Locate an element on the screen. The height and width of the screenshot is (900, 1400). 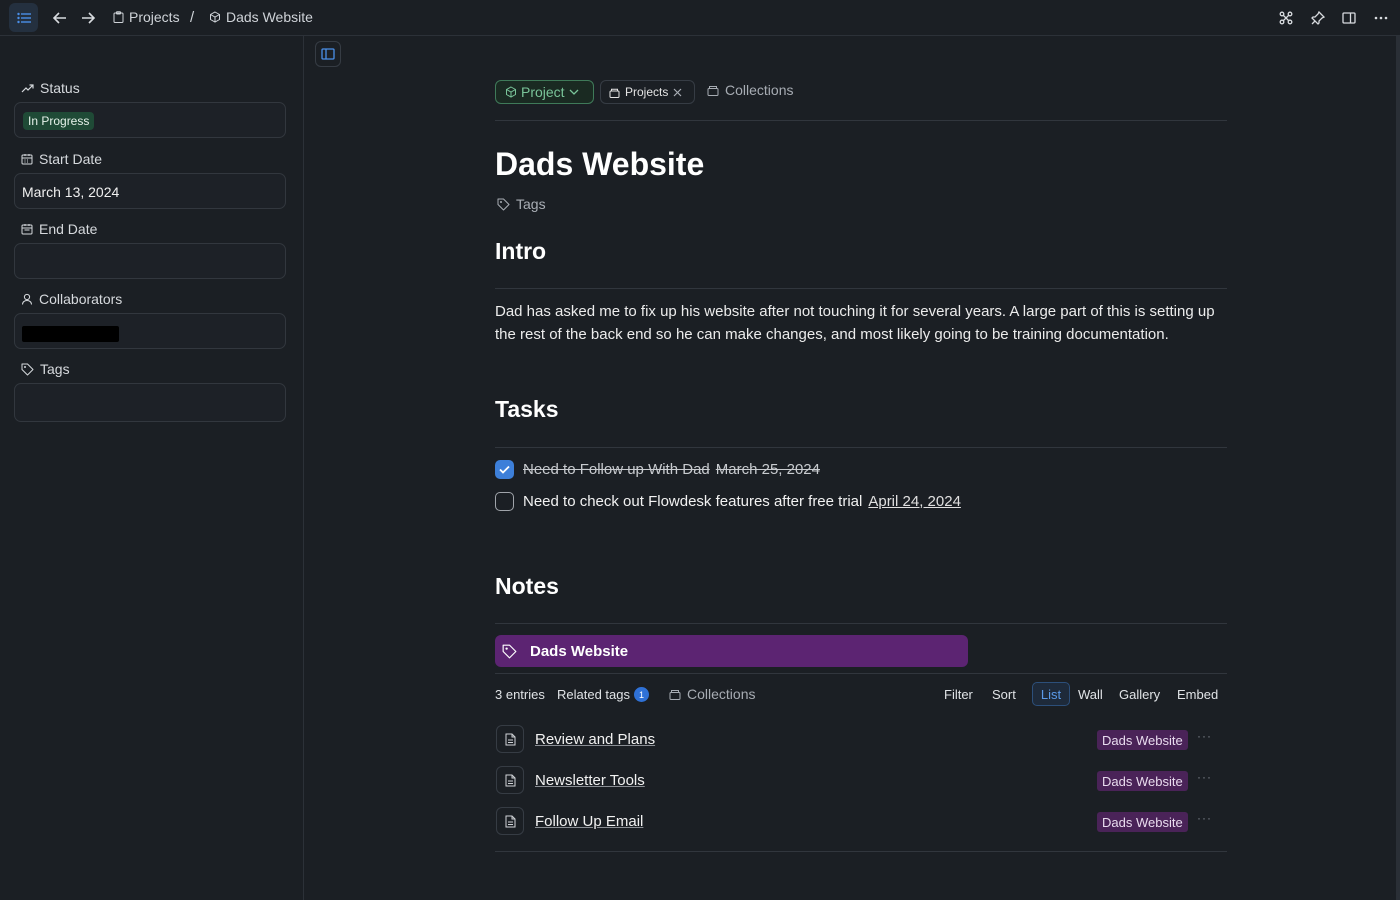
list-item: Newsletter Tools Dads Website ··· is located at coordinates (861, 781).